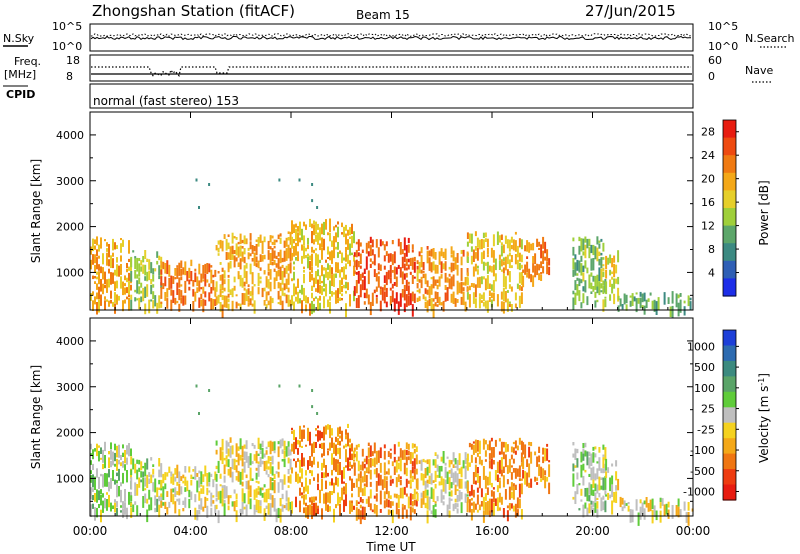 This screenshot has height=554, width=800. Describe the element at coordinates (27, 61) in the screenshot. I see `freq-label: Freq.` at that location.